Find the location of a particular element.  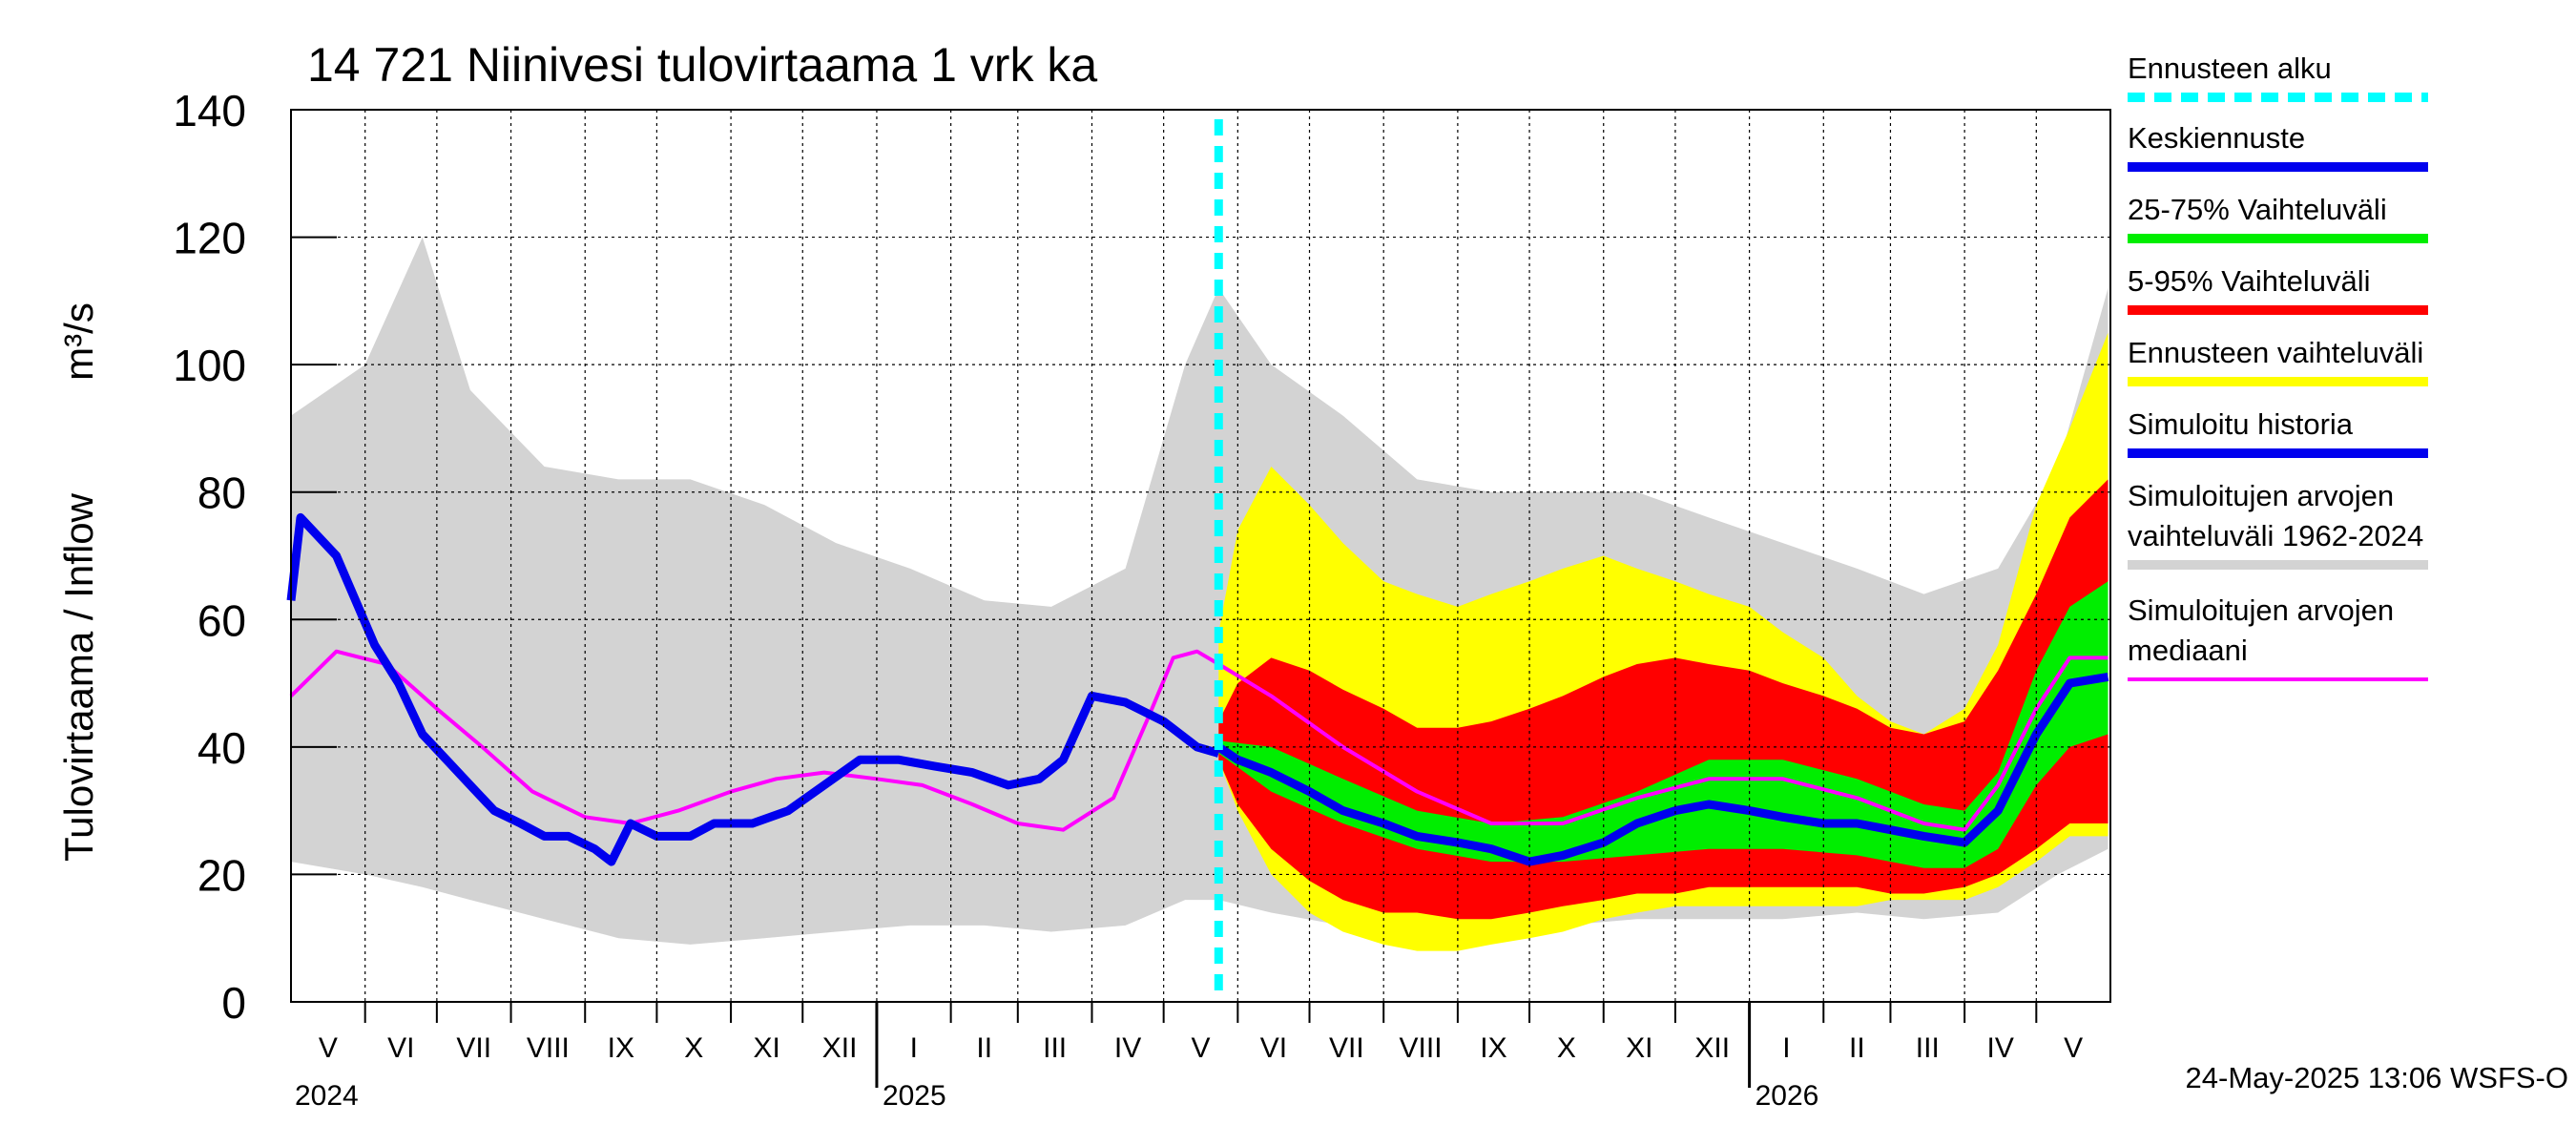

month-label-7: XII is located at coordinates (840, 1048).